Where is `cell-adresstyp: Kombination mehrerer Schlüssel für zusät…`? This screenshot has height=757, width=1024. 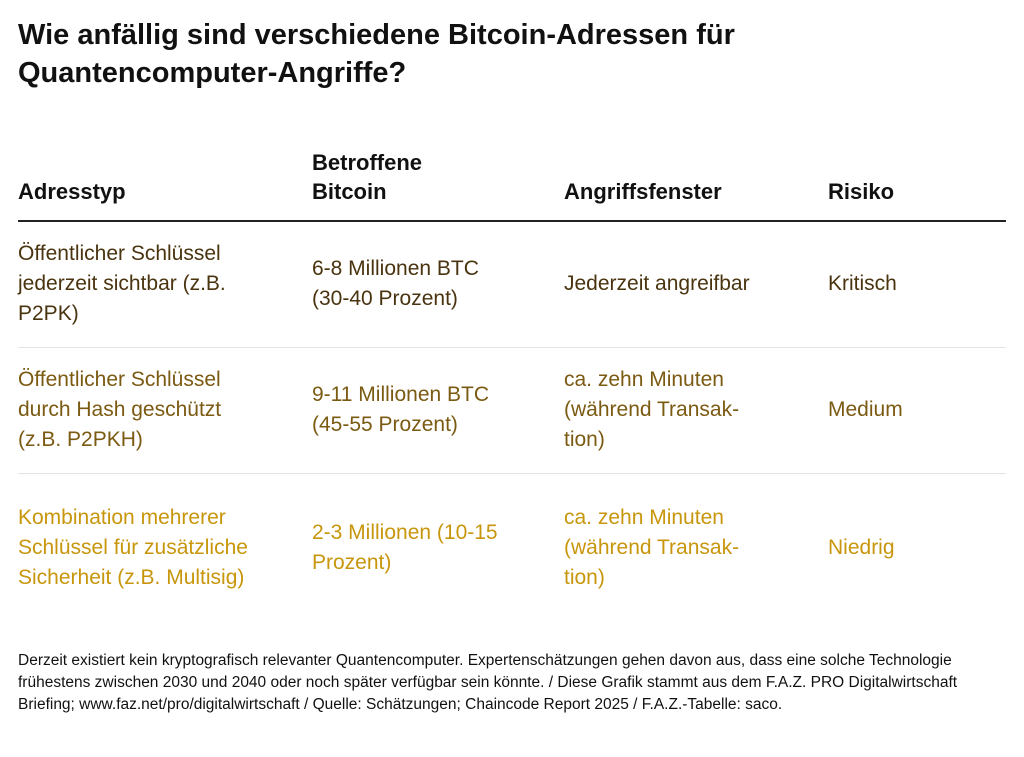
cell-adresstyp: Kombination mehrerer Schlüssel für zusät… is located at coordinates (133, 548).